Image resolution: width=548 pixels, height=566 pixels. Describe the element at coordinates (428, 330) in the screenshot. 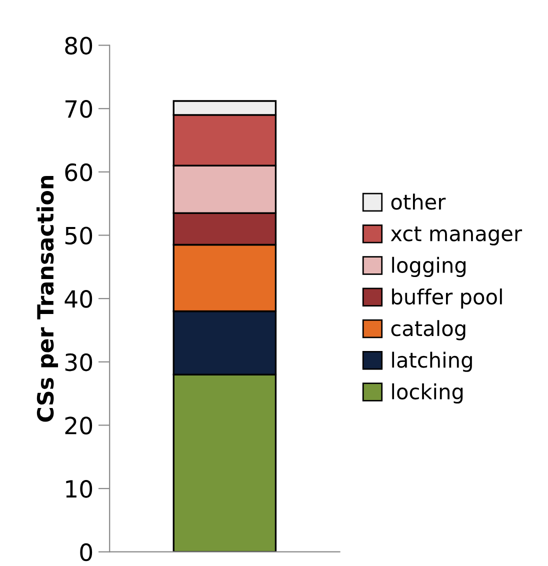

I see `legend-label: catalog` at that location.